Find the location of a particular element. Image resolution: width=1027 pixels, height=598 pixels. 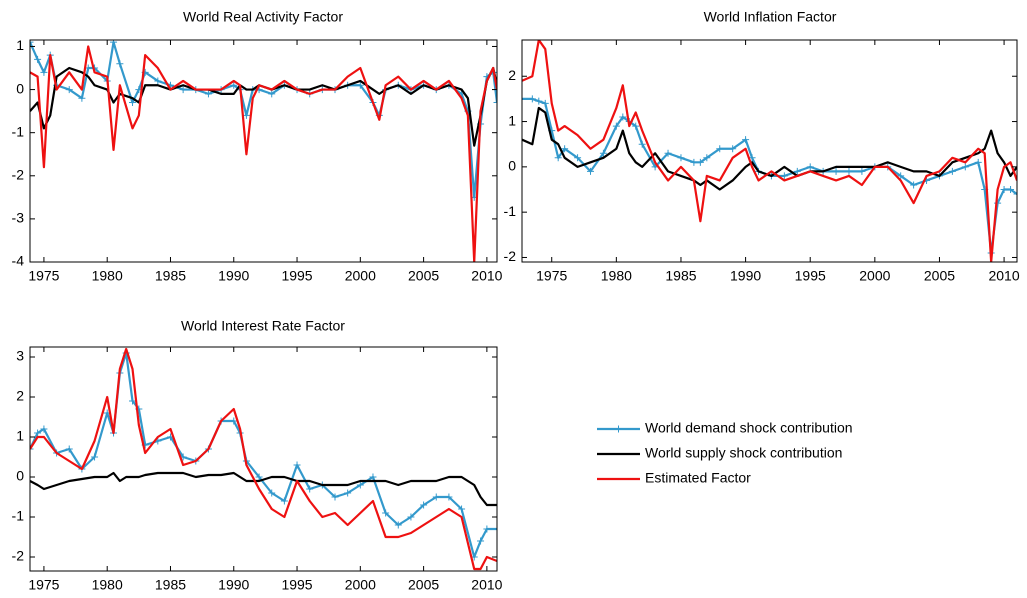

chart-title: World Interest Rate Factor is located at coordinates (263, 326).